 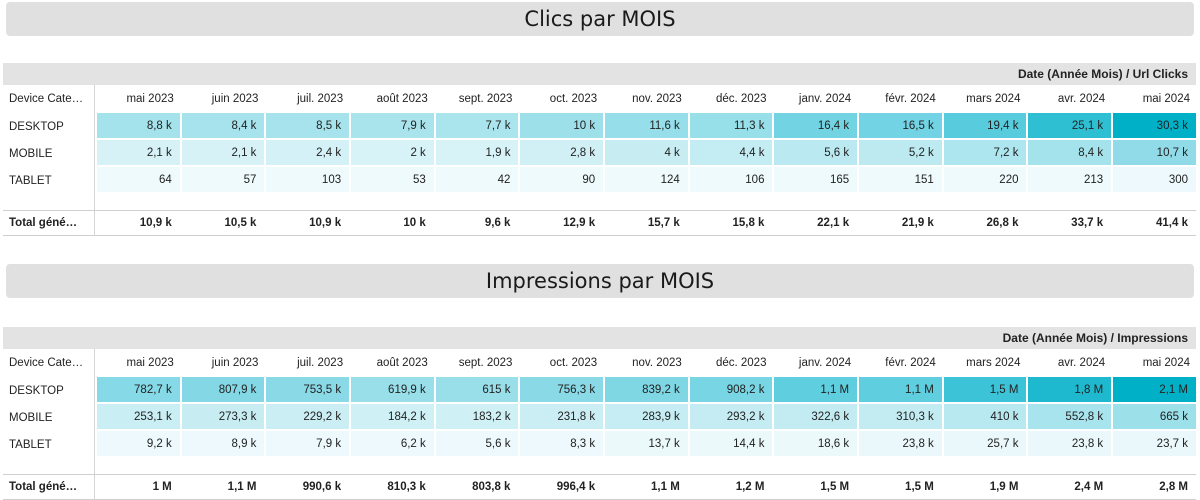 What do you see at coordinates (222, 444) in the screenshot?
I see `value-cell: 8,9 k` at bounding box center [222, 444].